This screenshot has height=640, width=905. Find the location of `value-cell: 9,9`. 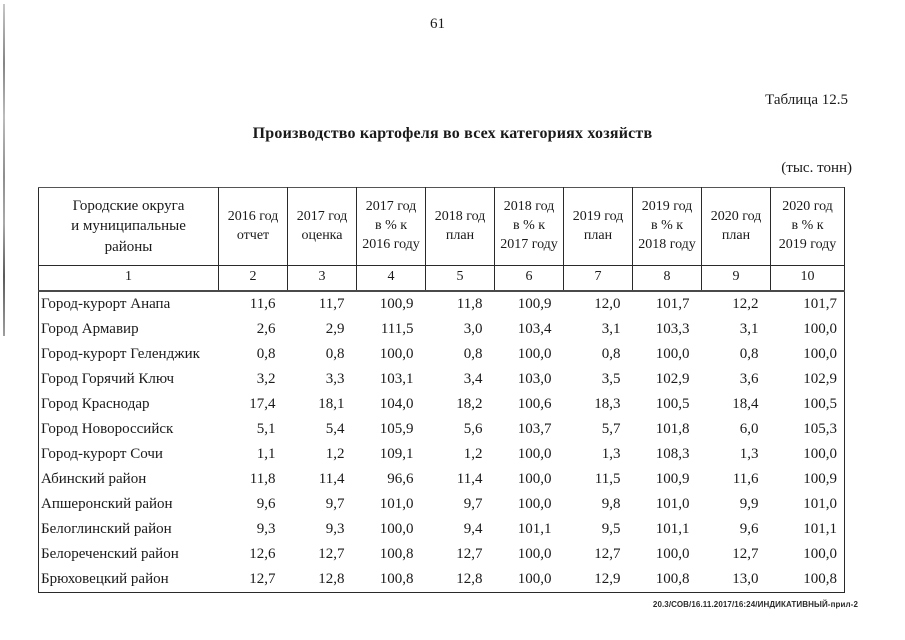

value-cell: 9,9 is located at coordinates (749, 503).